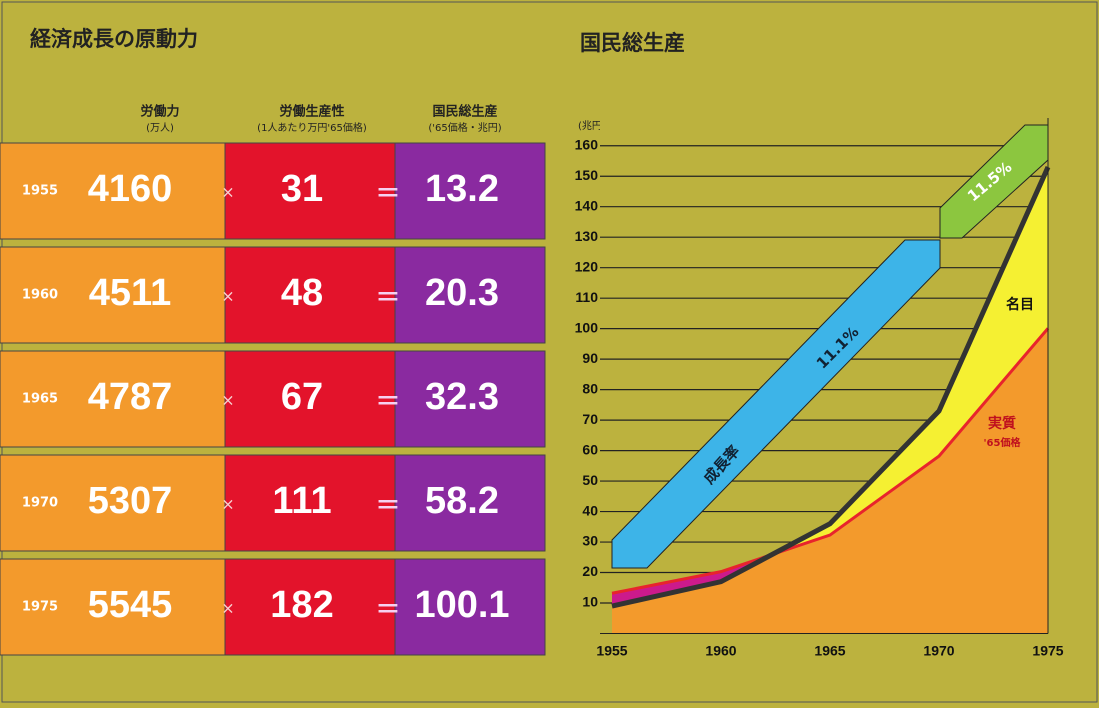 The image size is (1099, 708). What do you see at coordinates (312, 127) in the screenshot?
I see `column-unit: (1人あたり万円'65価格)` at bounding box center [312, 127].